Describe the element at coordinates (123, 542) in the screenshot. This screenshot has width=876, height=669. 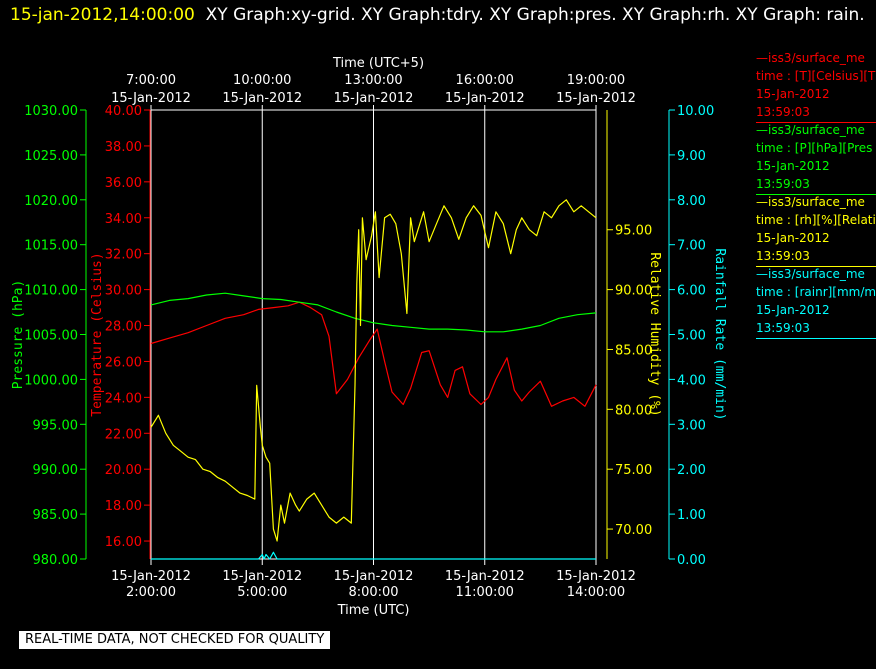
I see `temperature-tick-label: 16.00` at that location.